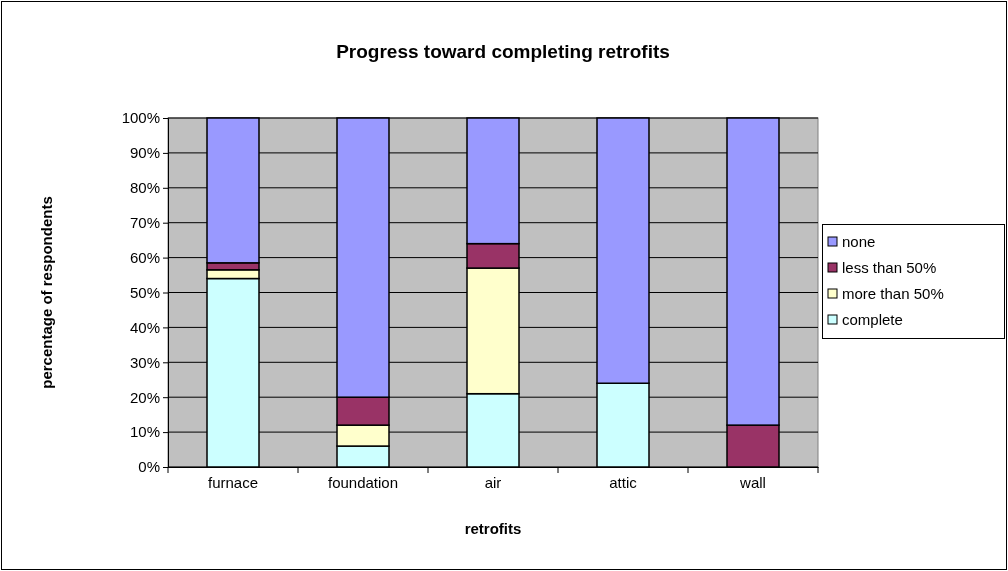 The image size is (1008, 571). What do you see at coordinates (503, 51) in the screenshot?
I see `chart-title: Progress toward completing retrofits` at bounding box center [503, 51].